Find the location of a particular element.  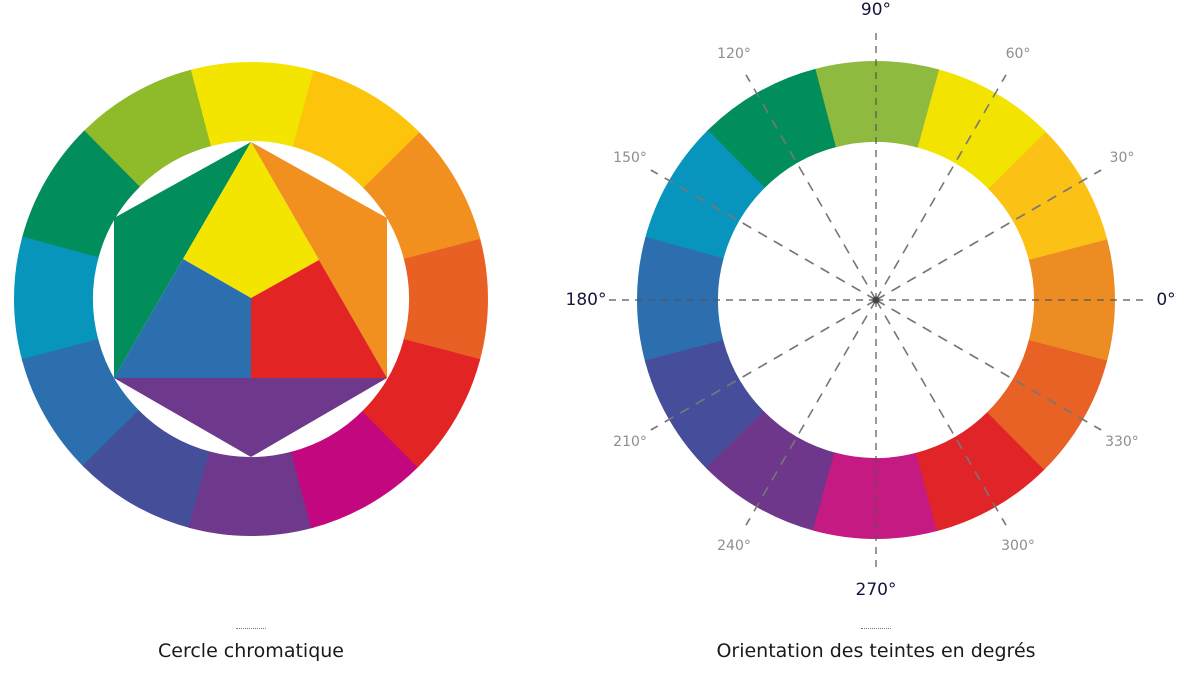

degree-label-180: 180° is located at coordinates (586, 300).